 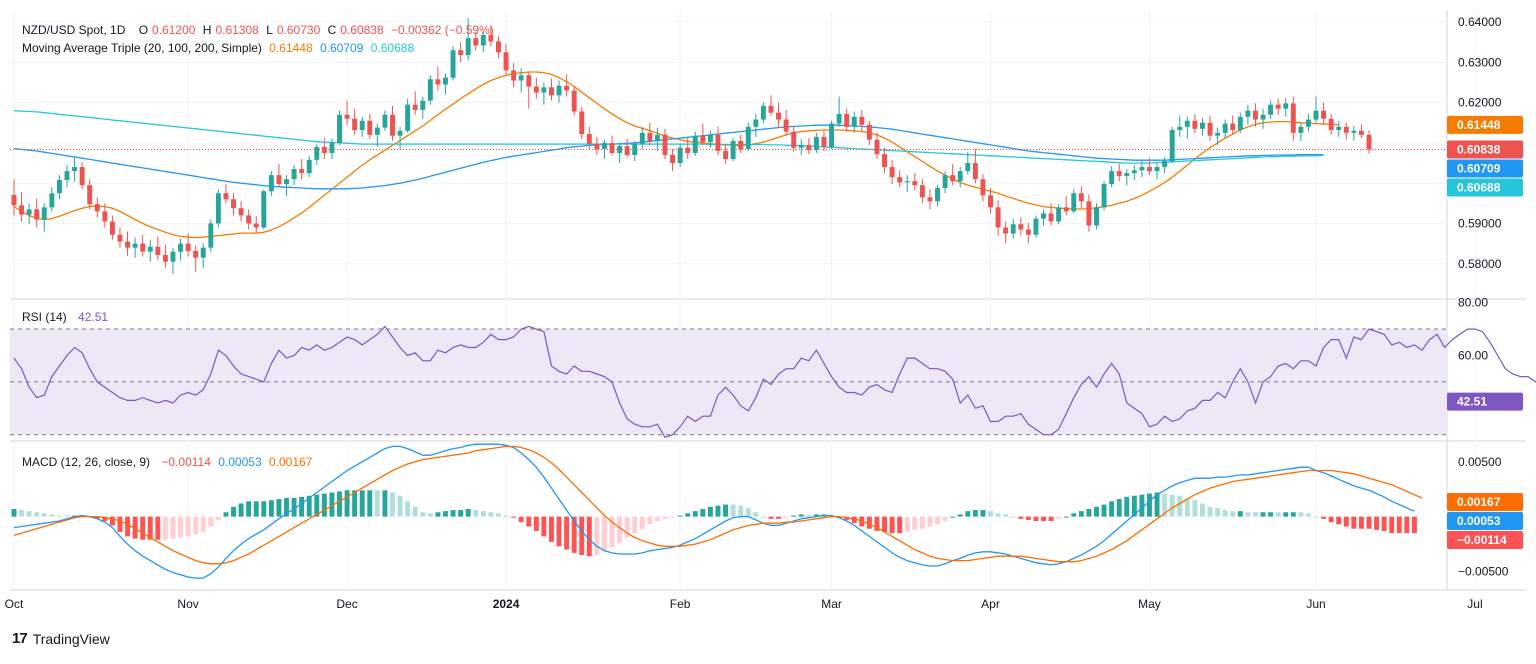 What do you see at coordinates (728, 382) in the screenshot?
I see `rsi-band` at bounding box center [728, 382].